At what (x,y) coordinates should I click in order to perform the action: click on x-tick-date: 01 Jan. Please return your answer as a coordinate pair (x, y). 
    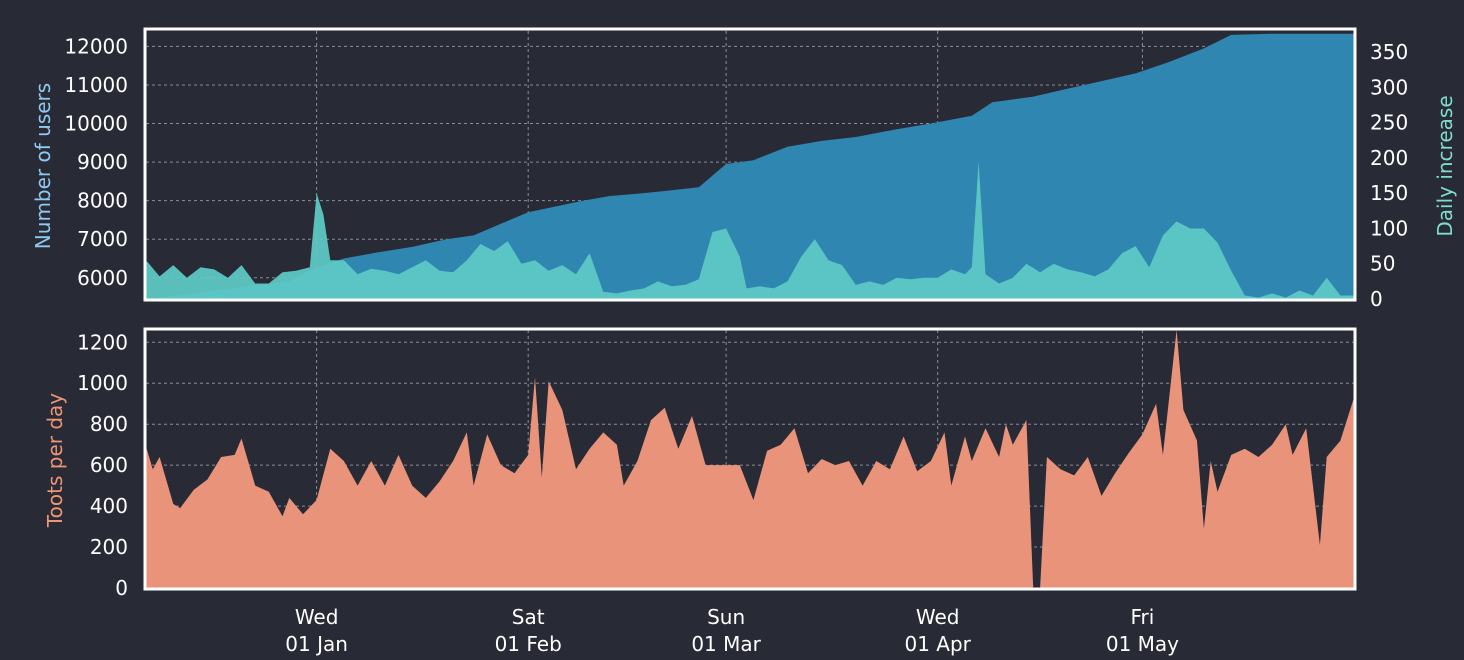
    Looking at the image, I should click on (316, 644).